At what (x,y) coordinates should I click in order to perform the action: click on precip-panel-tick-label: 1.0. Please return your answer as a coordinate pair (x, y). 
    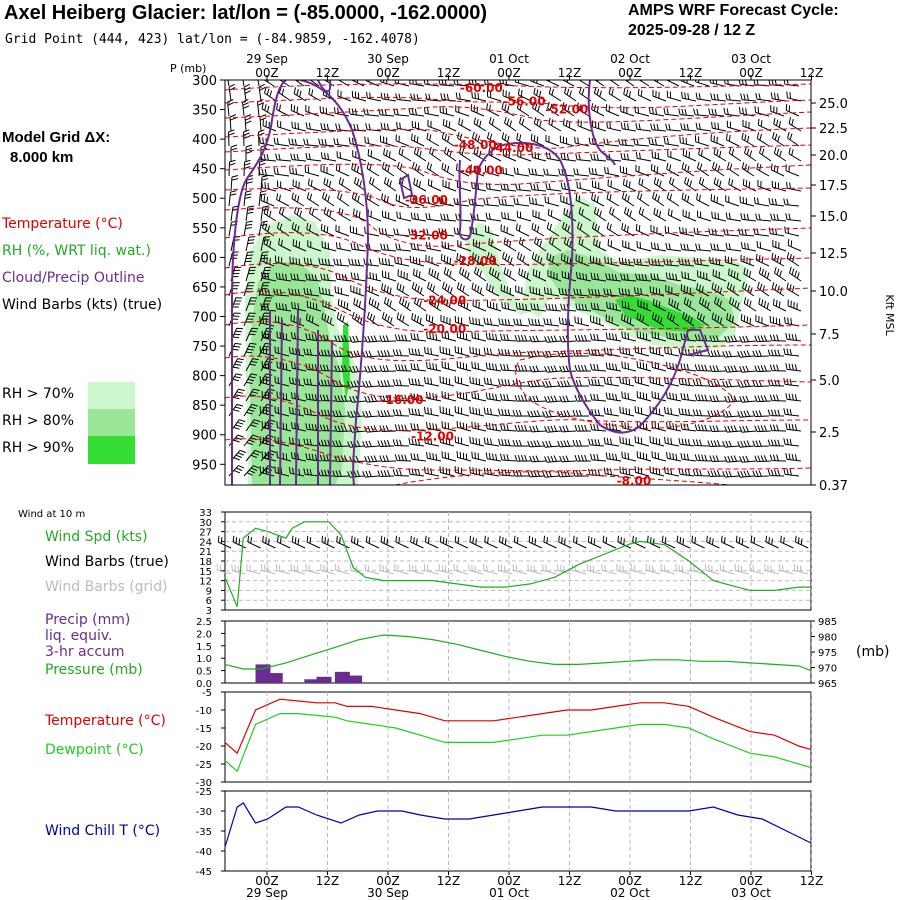
    Looking at the image, I should click on (204, 659).